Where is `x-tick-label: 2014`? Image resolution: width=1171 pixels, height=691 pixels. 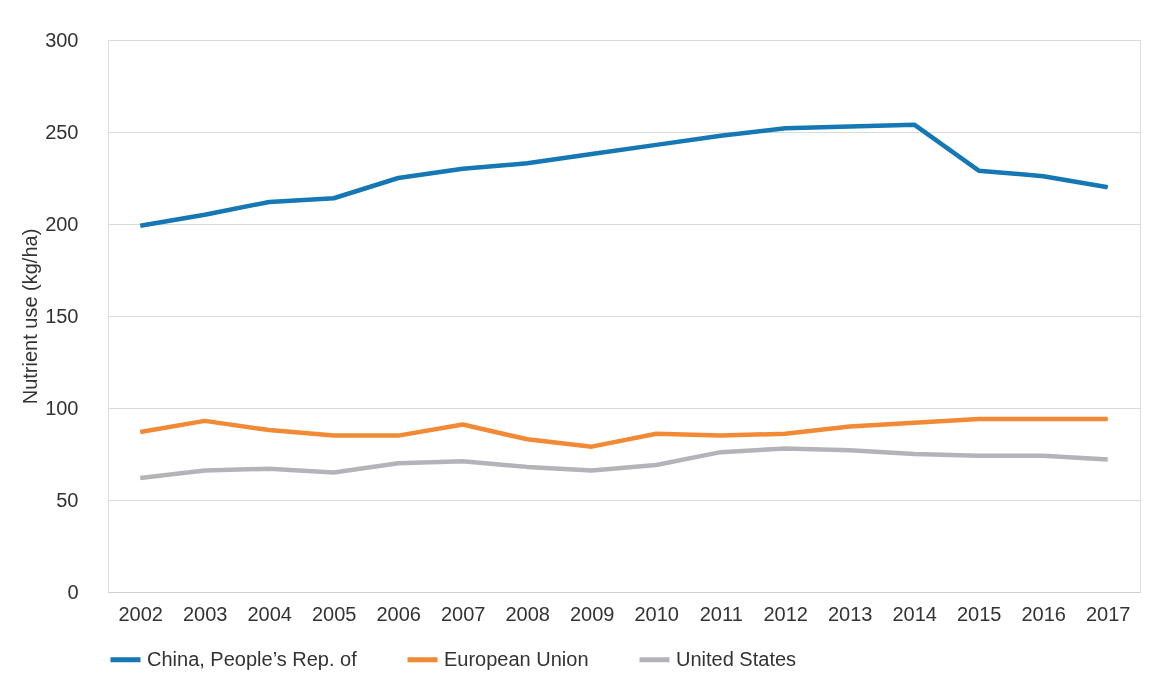
x-tick-label: 2014 is located at coordinates (914, 613).